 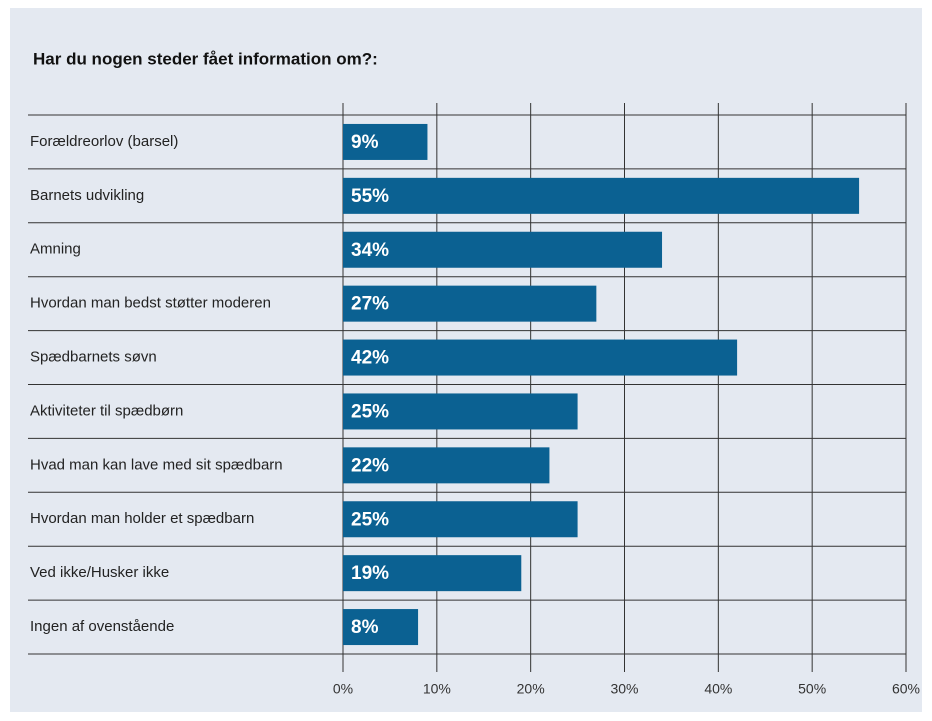 I want to click on x-tick-label: 0%, so click(x=343, y=689).